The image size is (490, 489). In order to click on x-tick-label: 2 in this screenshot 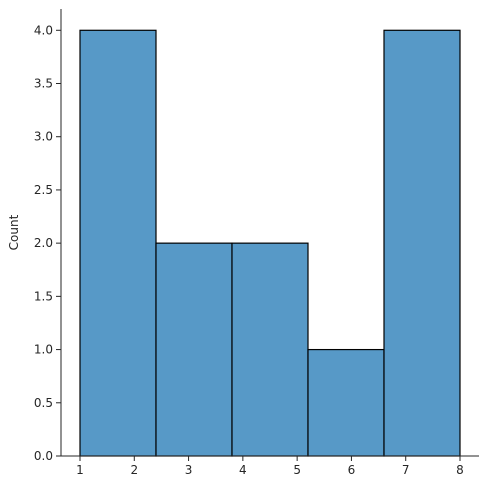, I will do `click(134, 470)`.